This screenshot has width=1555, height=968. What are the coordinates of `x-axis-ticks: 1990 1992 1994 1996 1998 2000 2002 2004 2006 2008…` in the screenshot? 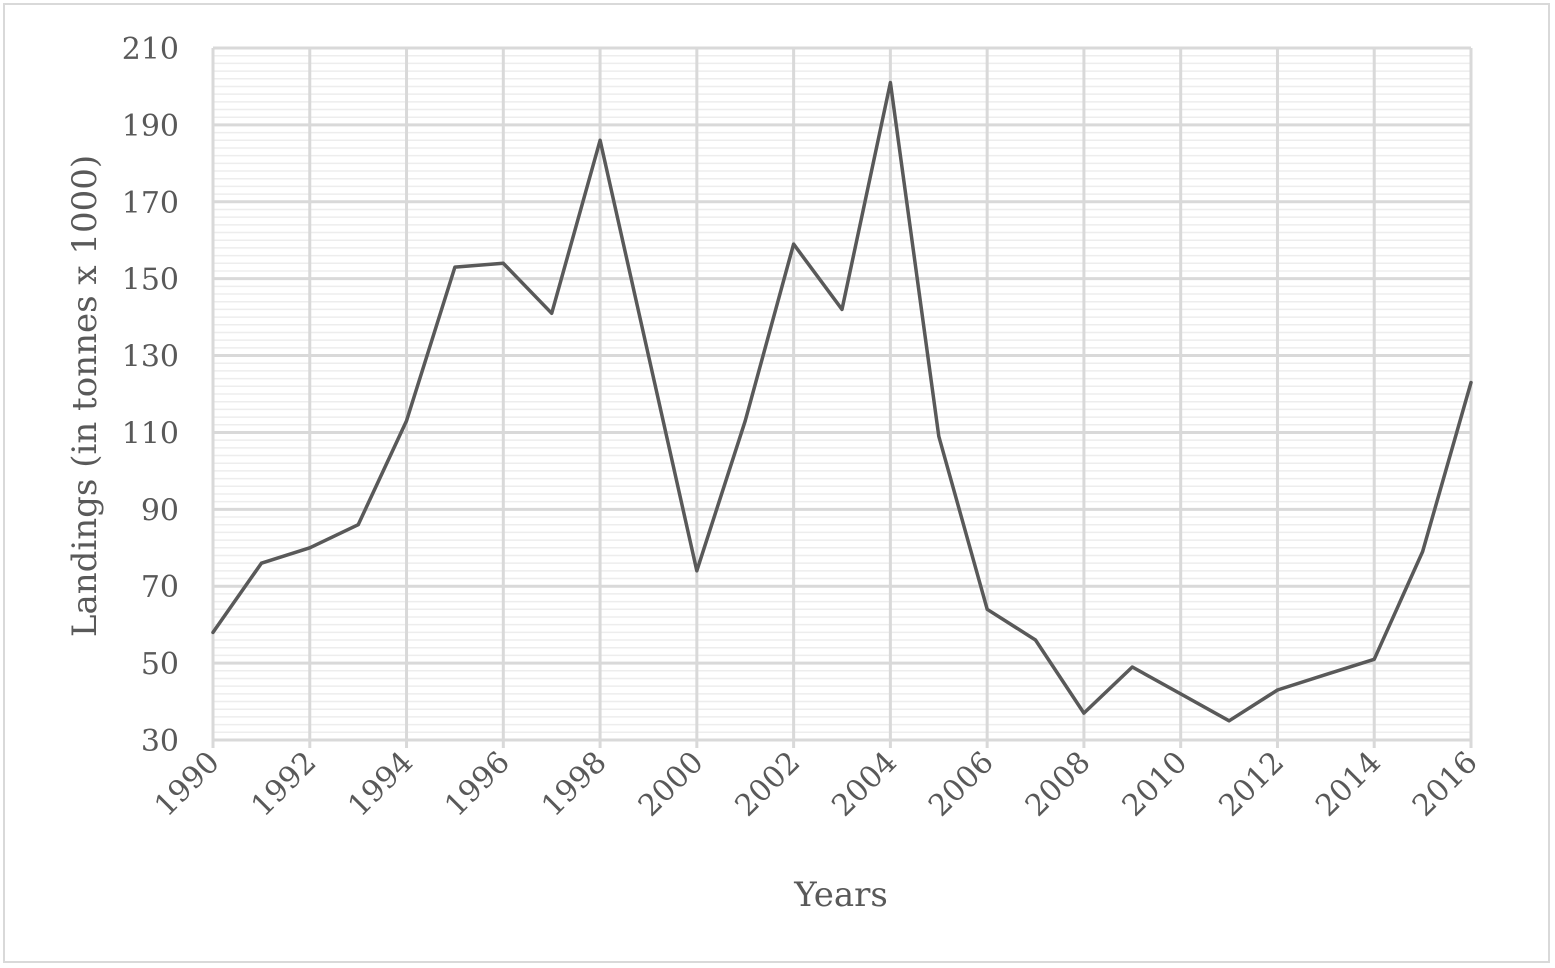 It's located at (816, 784).